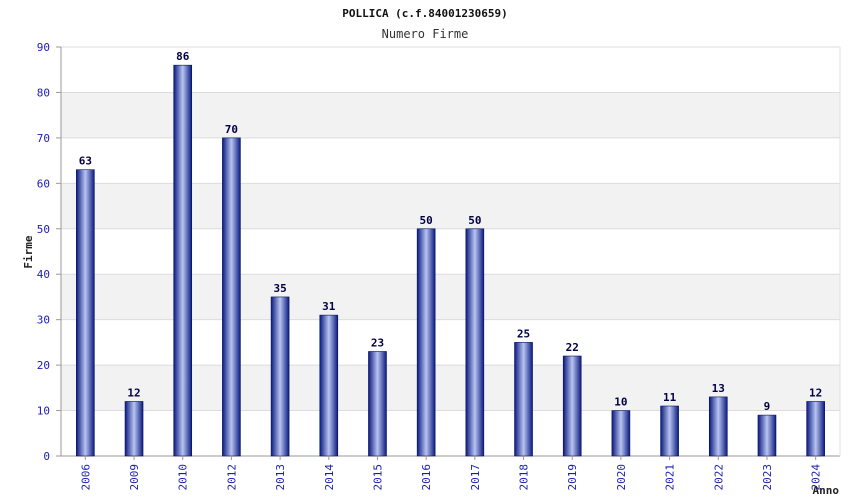 This screenshot has width=850, height=500. Describe the element at coordinates (621, 433) in the screenshot. I see `bar-2020` at that location.